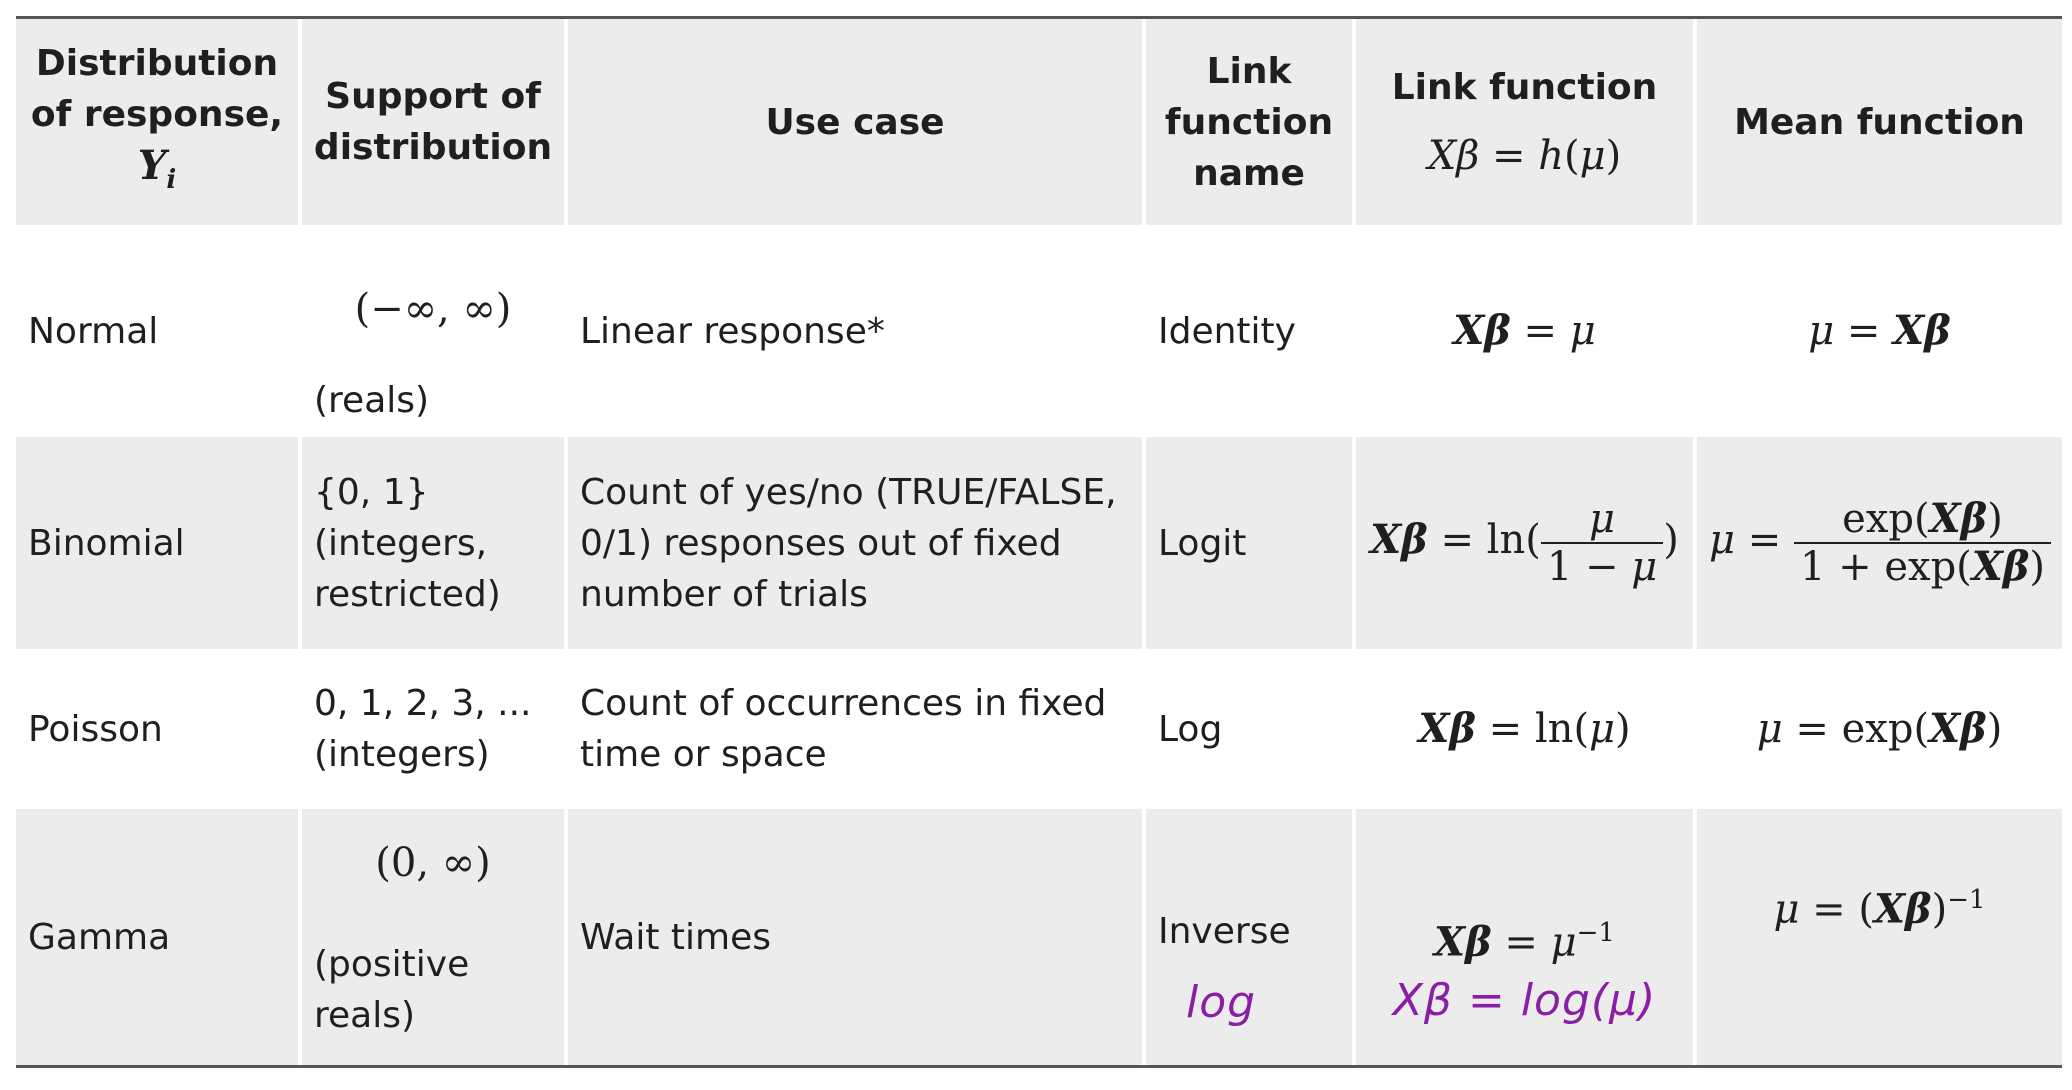  What do you see at coordinates (1879, 729) in the screenshot?
I see `cell-mean-function: μ = exp(Xβ)` at bounding box center [1879, 729].